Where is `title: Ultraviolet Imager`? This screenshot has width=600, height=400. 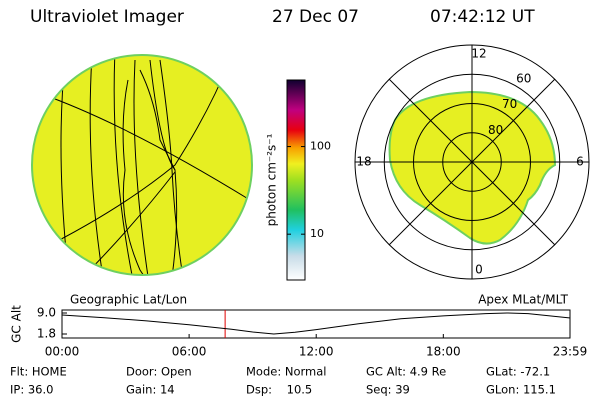
title: Ultraviolet Imager is located at coordinates (107, 17).